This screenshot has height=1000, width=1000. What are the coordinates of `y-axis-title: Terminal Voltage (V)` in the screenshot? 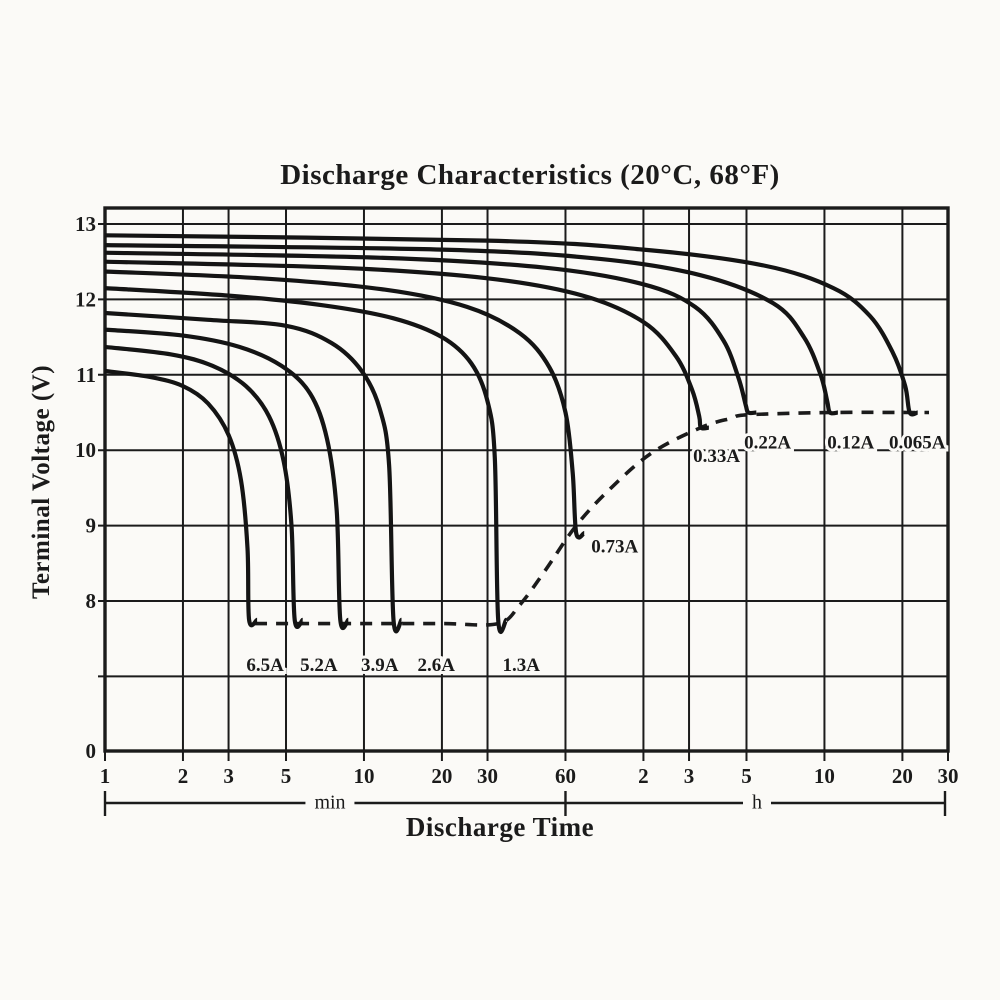 It's located at (41, 482).